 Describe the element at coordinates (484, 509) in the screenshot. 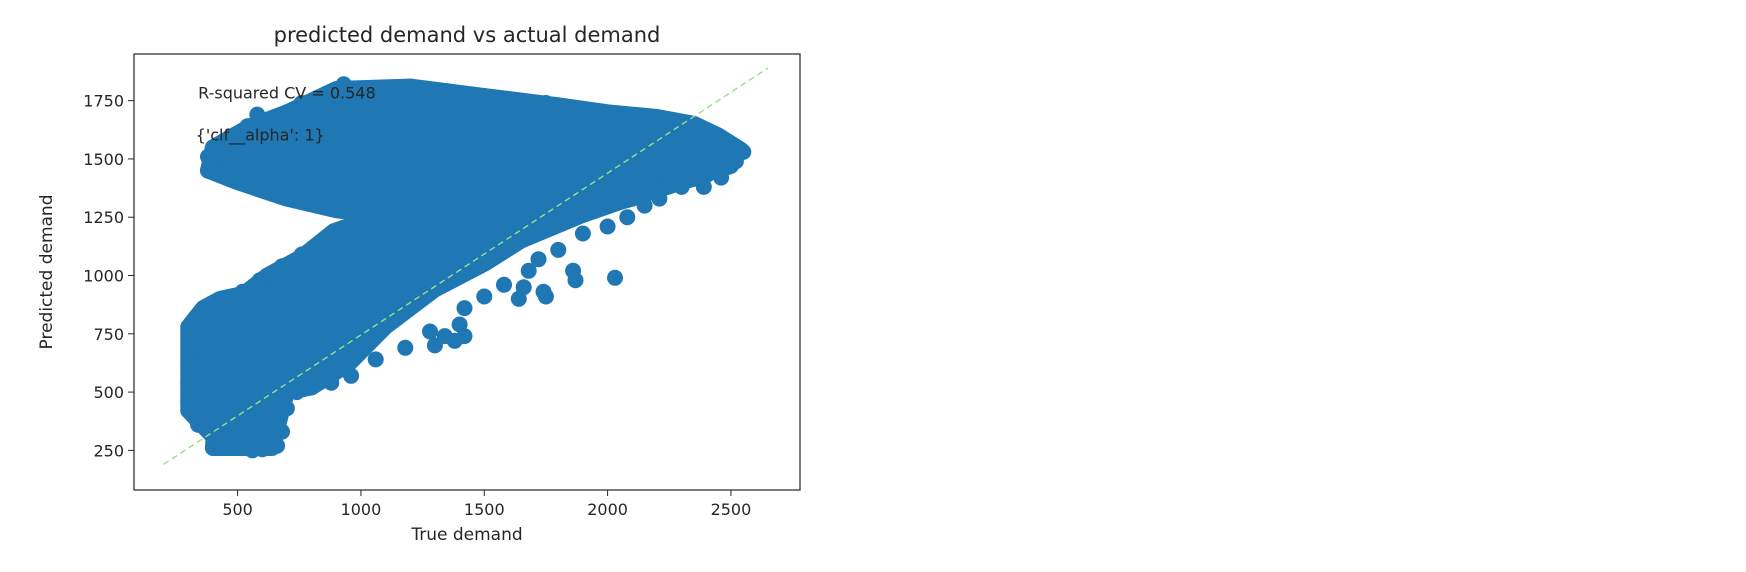

I see `x-tick-label: 1500` at that location.